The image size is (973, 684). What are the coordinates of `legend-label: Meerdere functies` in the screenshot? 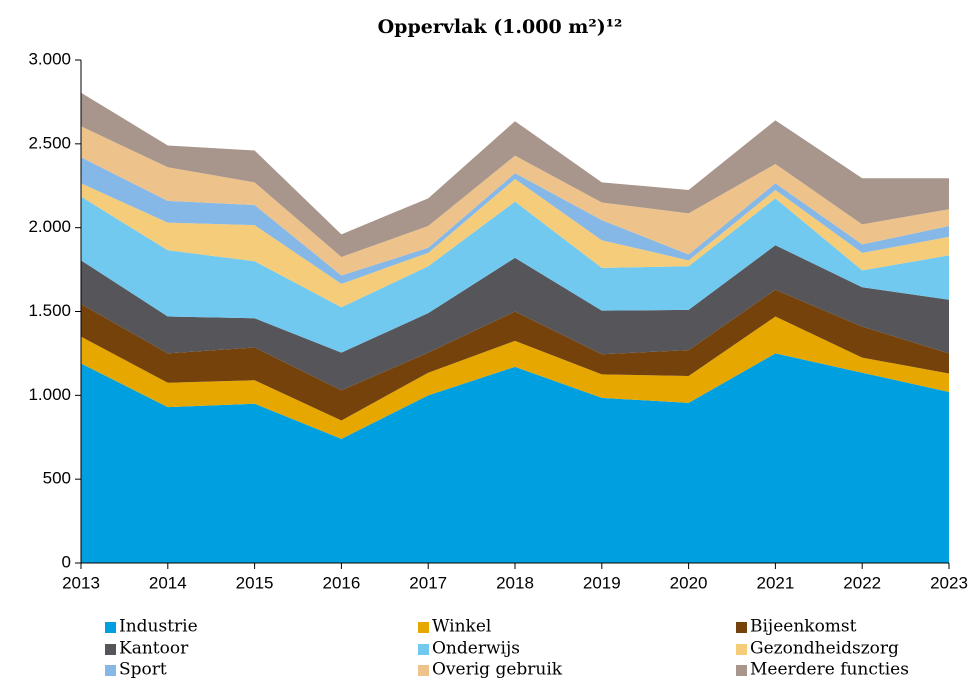 It's located at (829, 670).